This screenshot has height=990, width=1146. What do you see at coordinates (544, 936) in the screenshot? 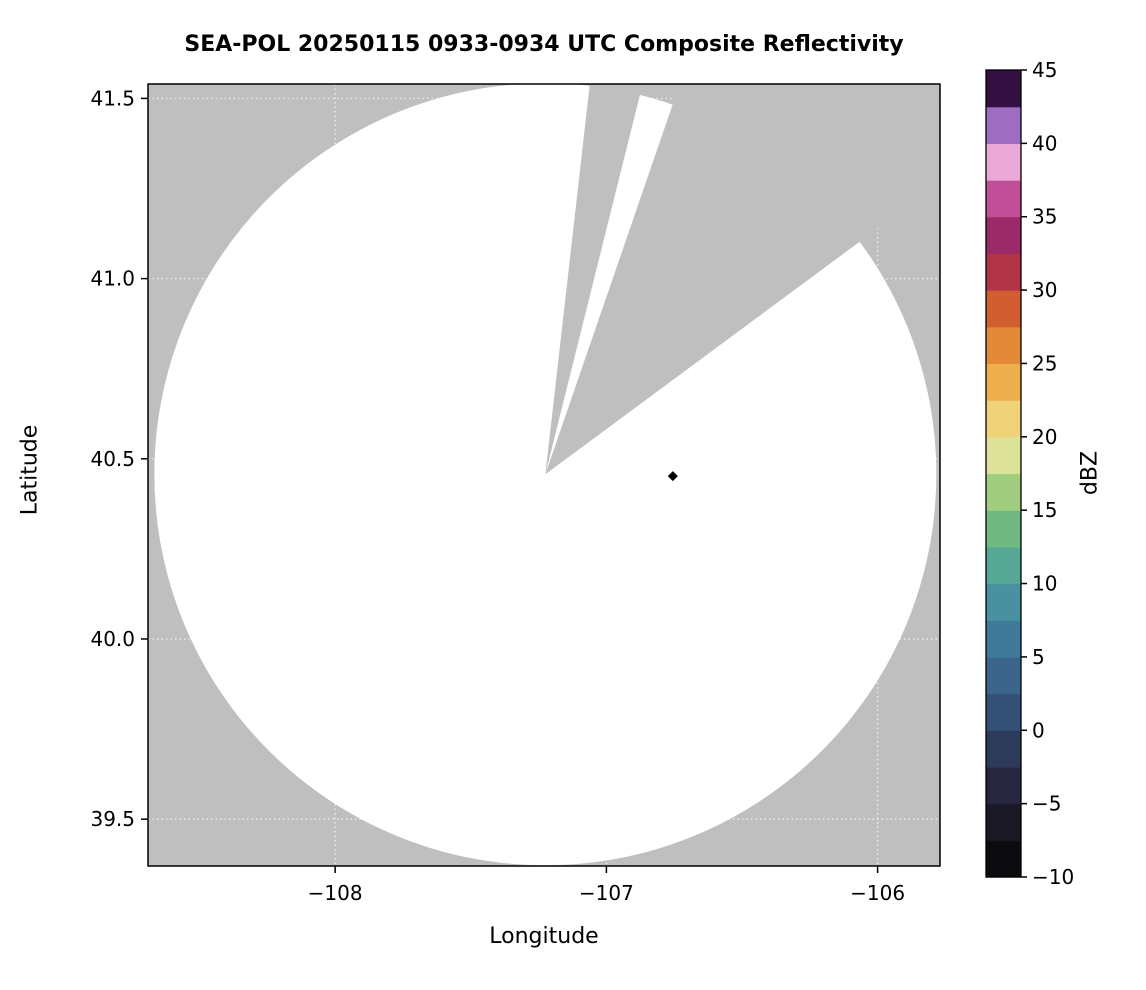
I see `x-axis-label: Longitude` at bounding box center [544, 936].